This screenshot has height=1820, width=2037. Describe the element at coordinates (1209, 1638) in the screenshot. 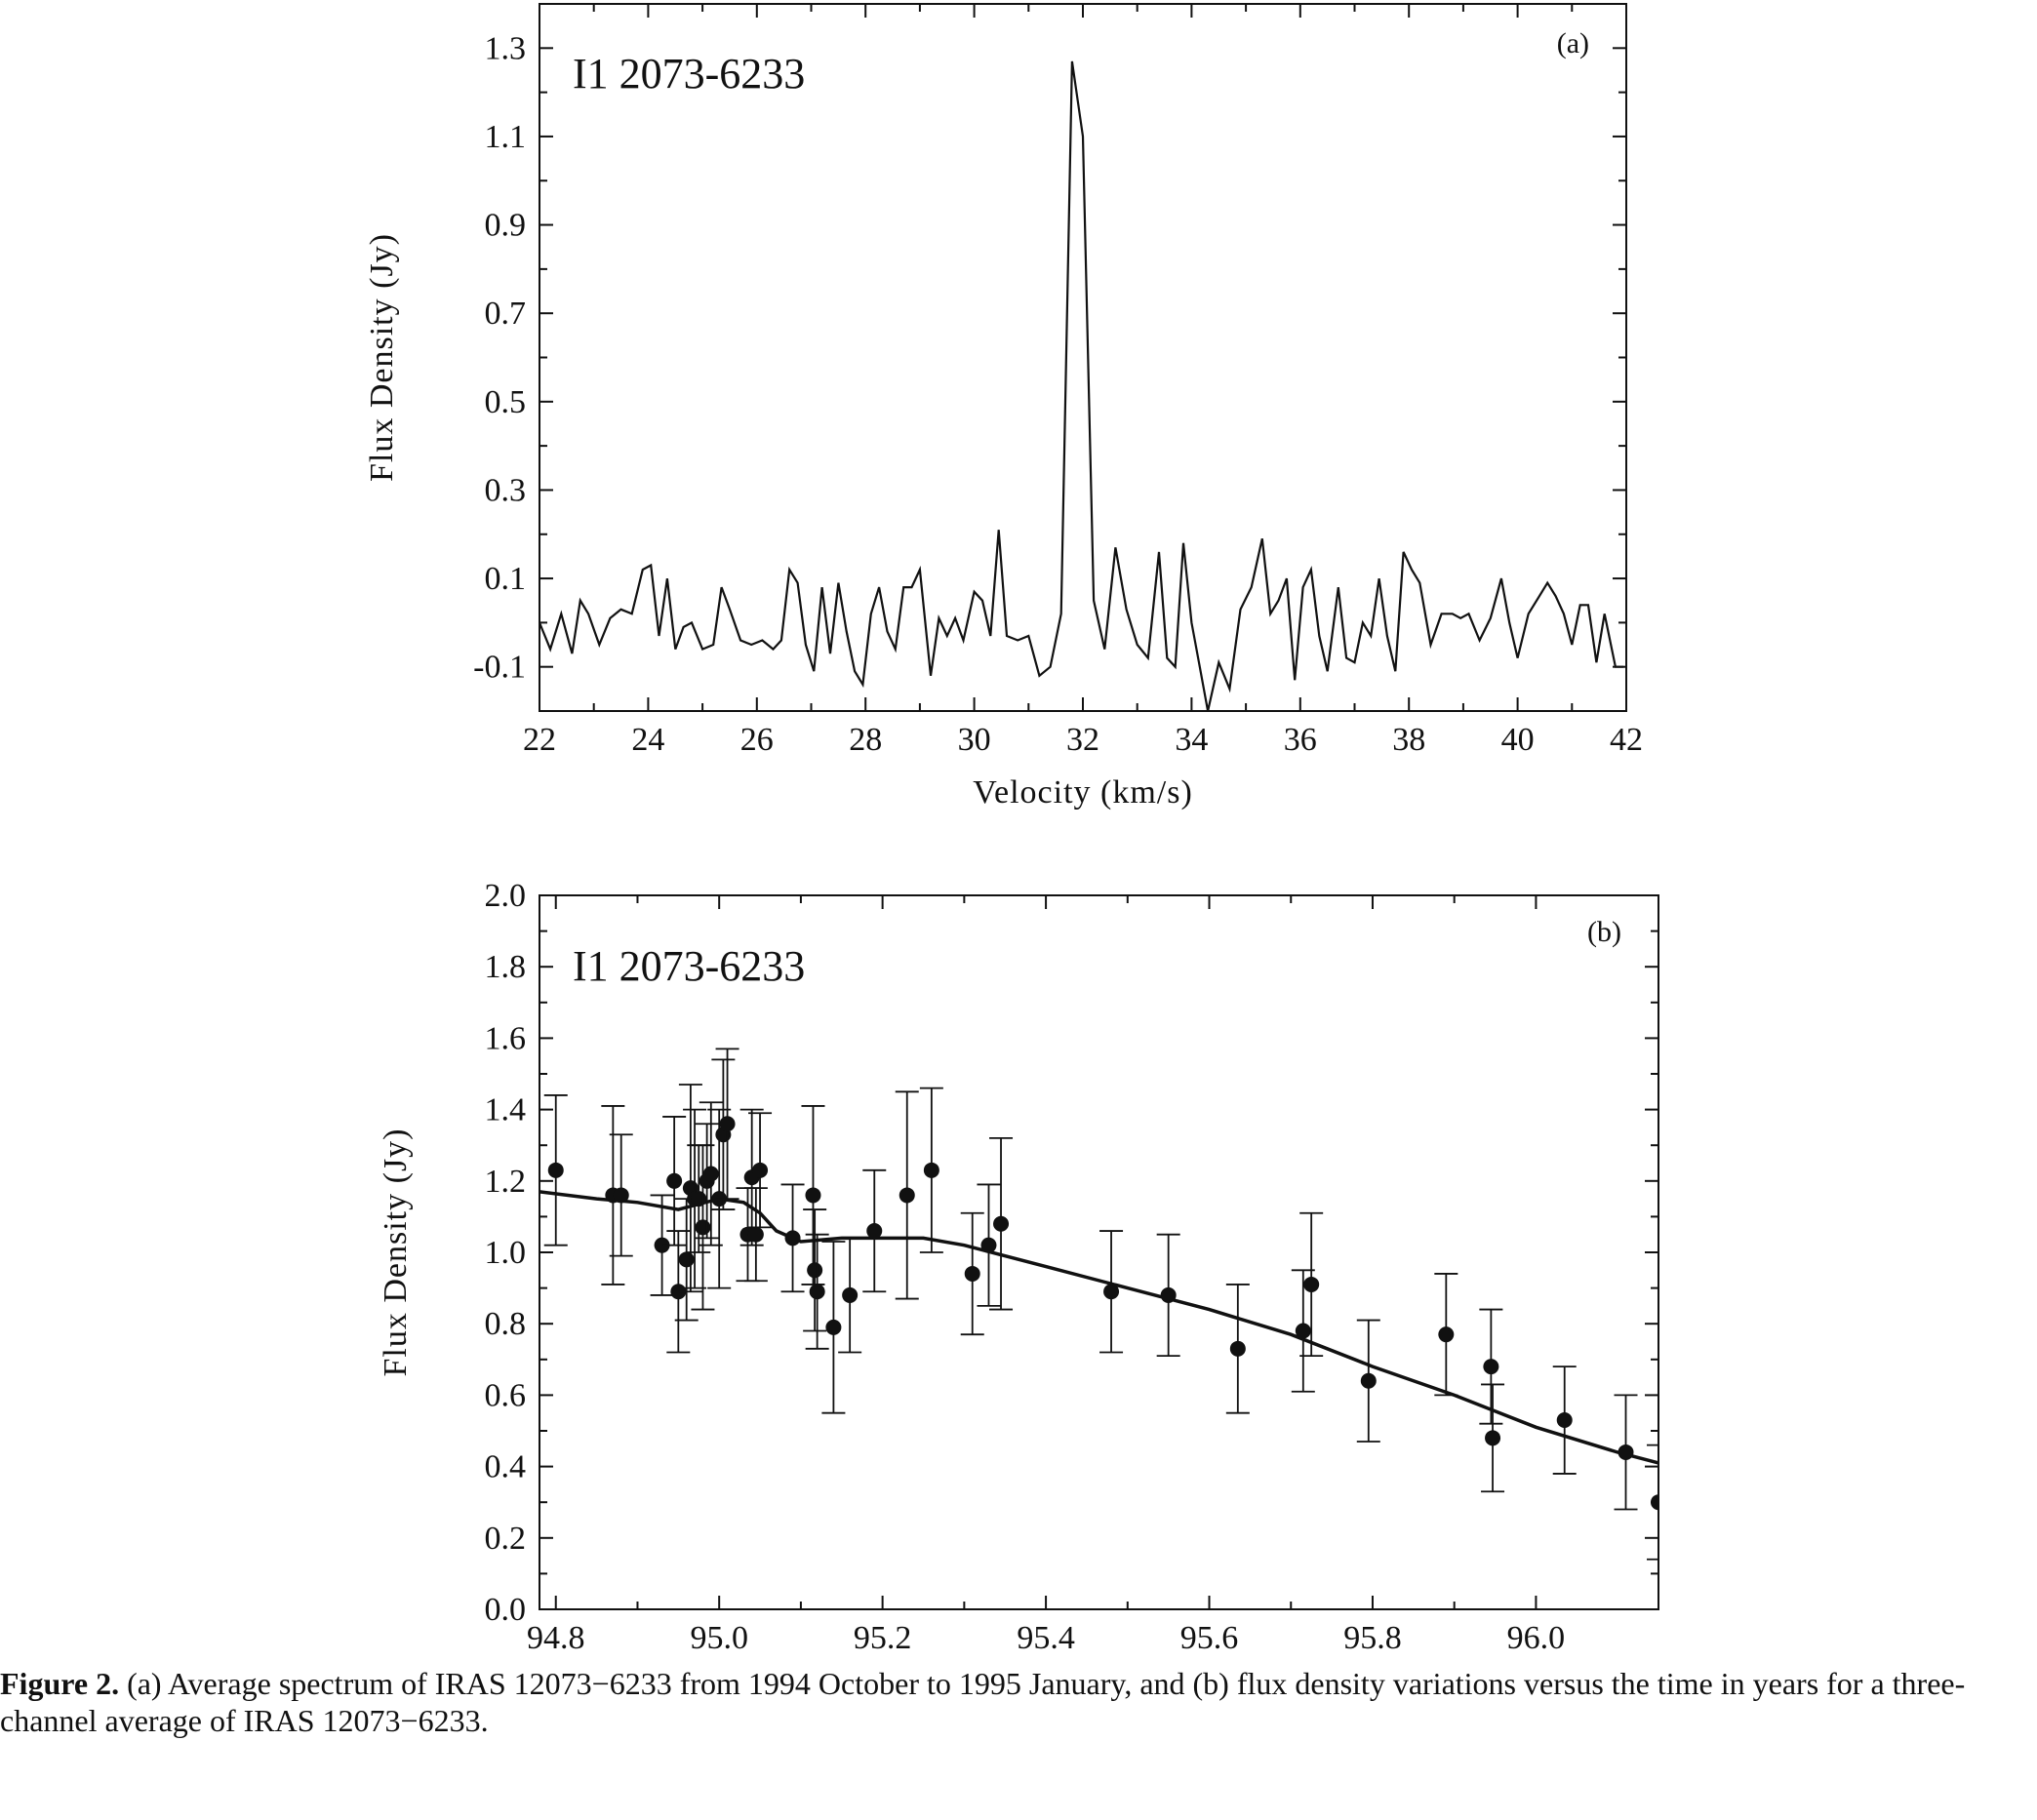

I see `x-tick-label: 95.6` at that location.